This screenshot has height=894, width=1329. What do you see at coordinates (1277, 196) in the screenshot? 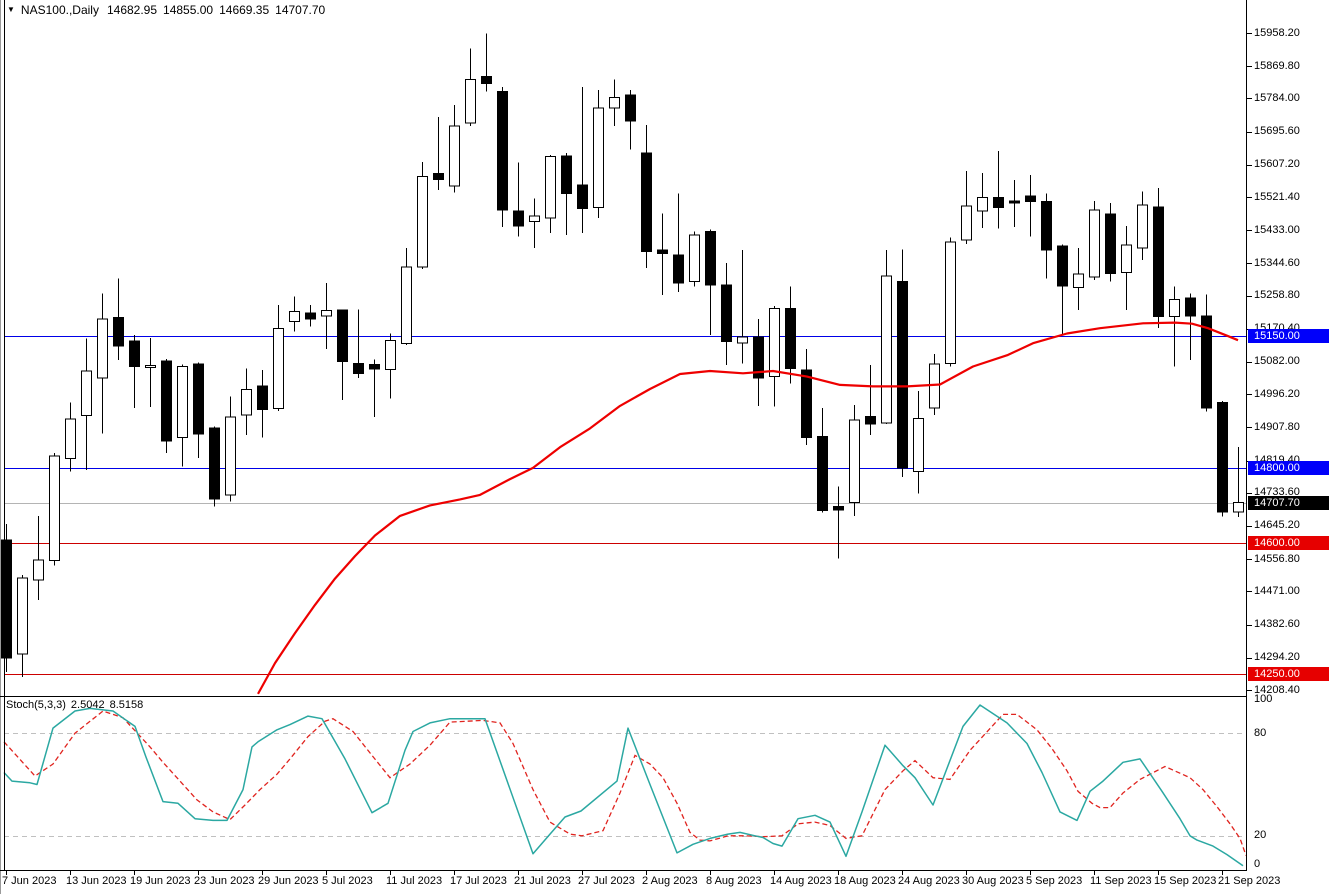
I see `price-tick-label: 15521.40` at bounding box center [1277, 196].